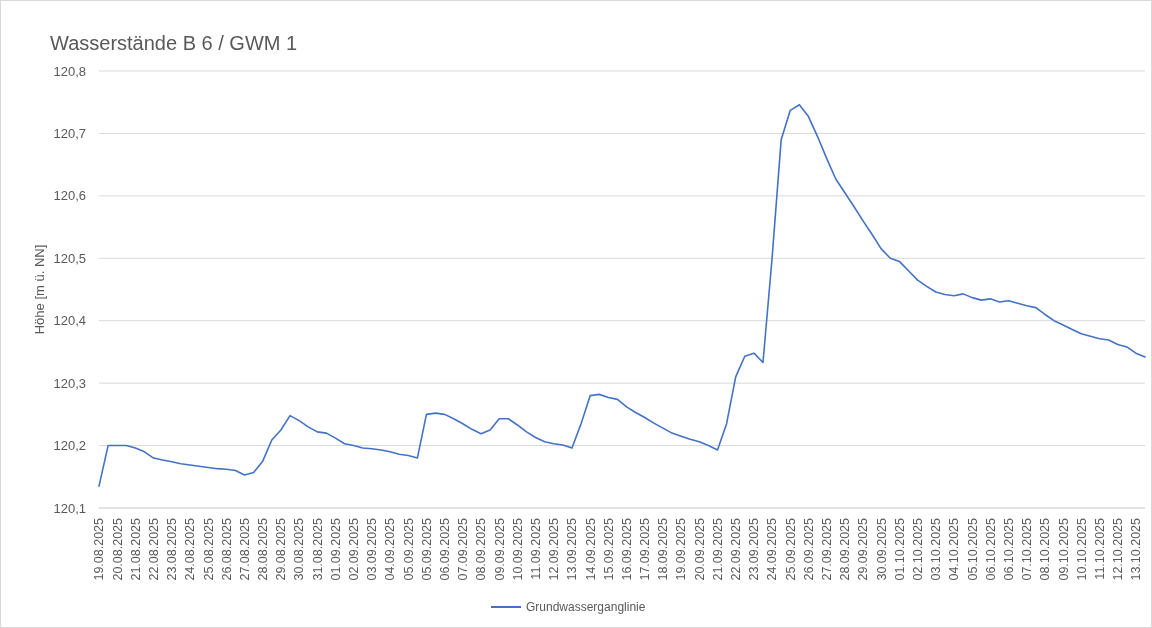 Image resolution: width=1152 pixels, height=628 pixels. I want to click on x-tick-label: 01.09.2025, so click(335, 549).